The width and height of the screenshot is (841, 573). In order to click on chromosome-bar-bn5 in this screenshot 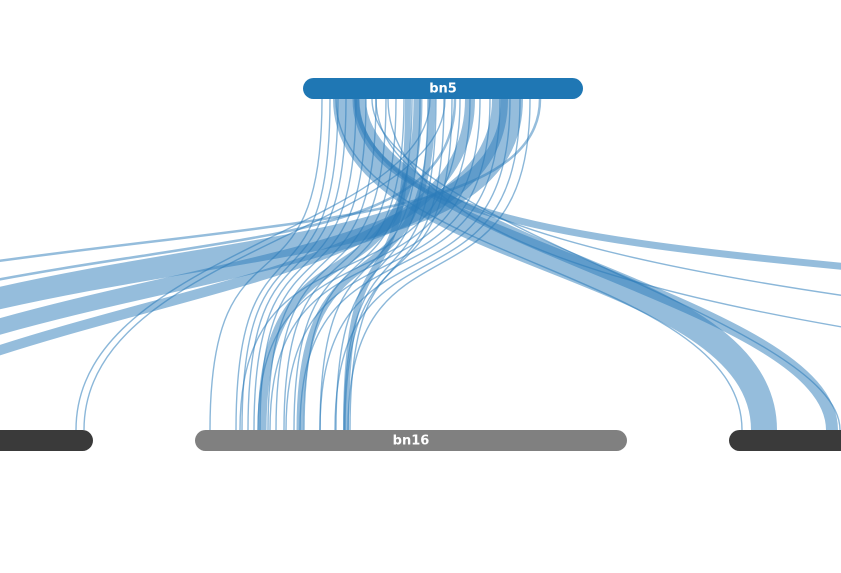, I will do `click(443, 88)`.